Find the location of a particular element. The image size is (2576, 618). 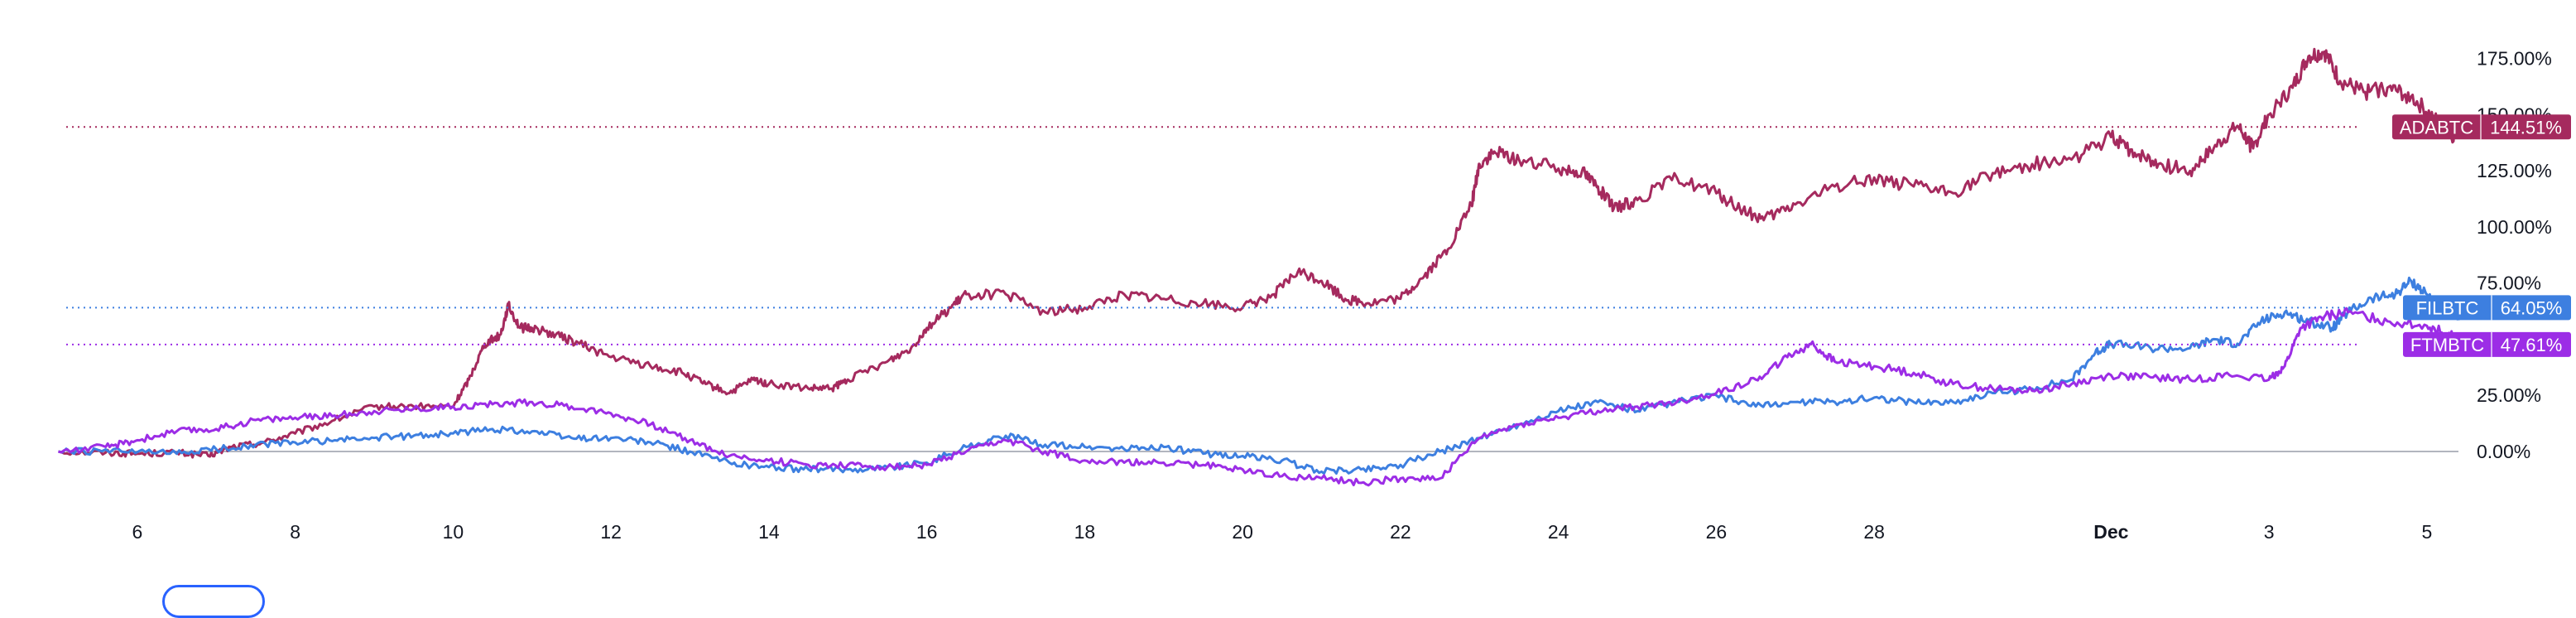

series-name-label: FILBTC is located at coordinates (2447, 307).